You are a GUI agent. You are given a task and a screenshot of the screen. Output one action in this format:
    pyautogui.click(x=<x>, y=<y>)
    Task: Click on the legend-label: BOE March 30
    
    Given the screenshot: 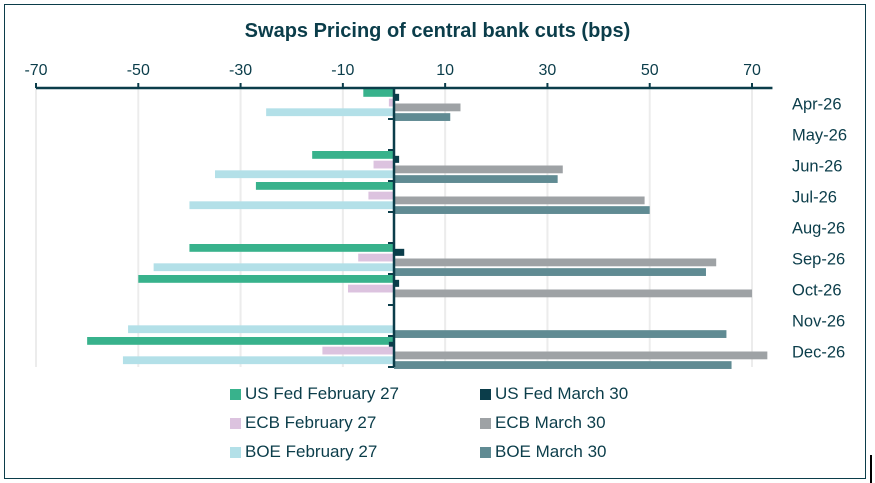 What is the action you would take?
    pyautogui.click(x=551, y=451)
    